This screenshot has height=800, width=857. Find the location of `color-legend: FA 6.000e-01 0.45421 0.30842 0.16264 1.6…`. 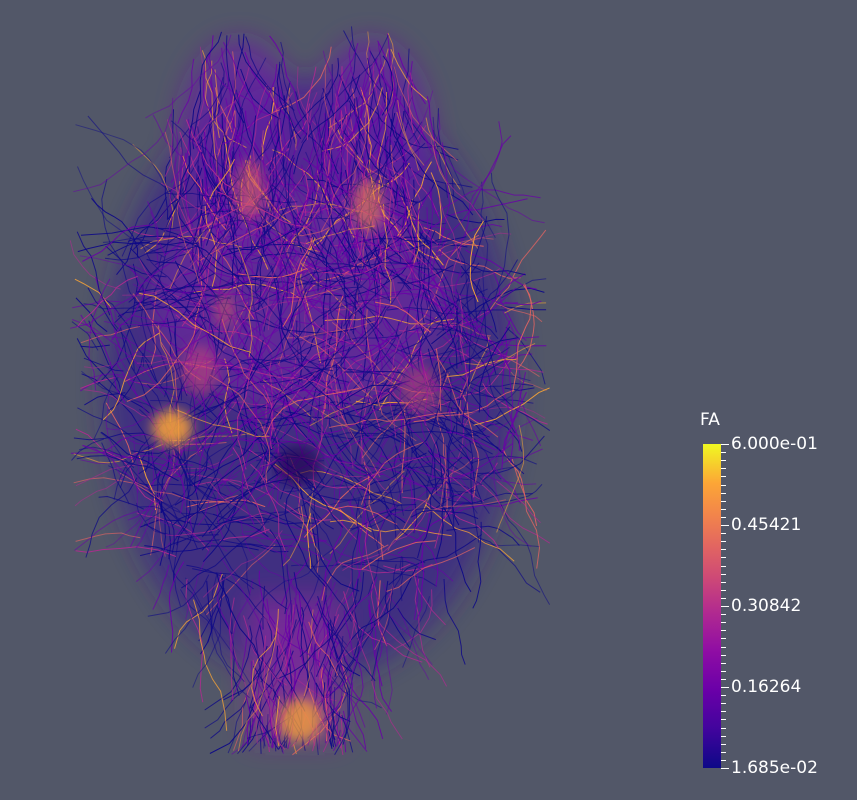

color-legend: FA 6.000e-01 0.45421 0.30842 0.16264 1.6… is located at coordinates (775, 600).